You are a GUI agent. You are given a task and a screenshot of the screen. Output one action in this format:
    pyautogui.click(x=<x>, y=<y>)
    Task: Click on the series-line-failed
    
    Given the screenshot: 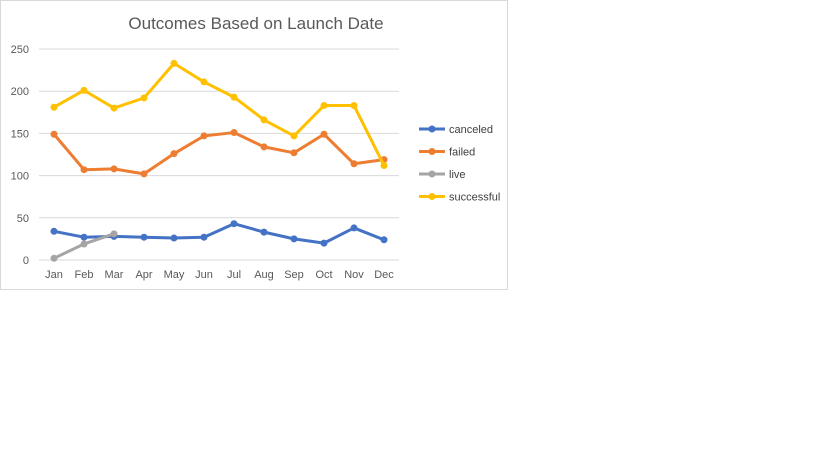 What is the action you would take?
    pyautogui.click(x=219, y=153)
    